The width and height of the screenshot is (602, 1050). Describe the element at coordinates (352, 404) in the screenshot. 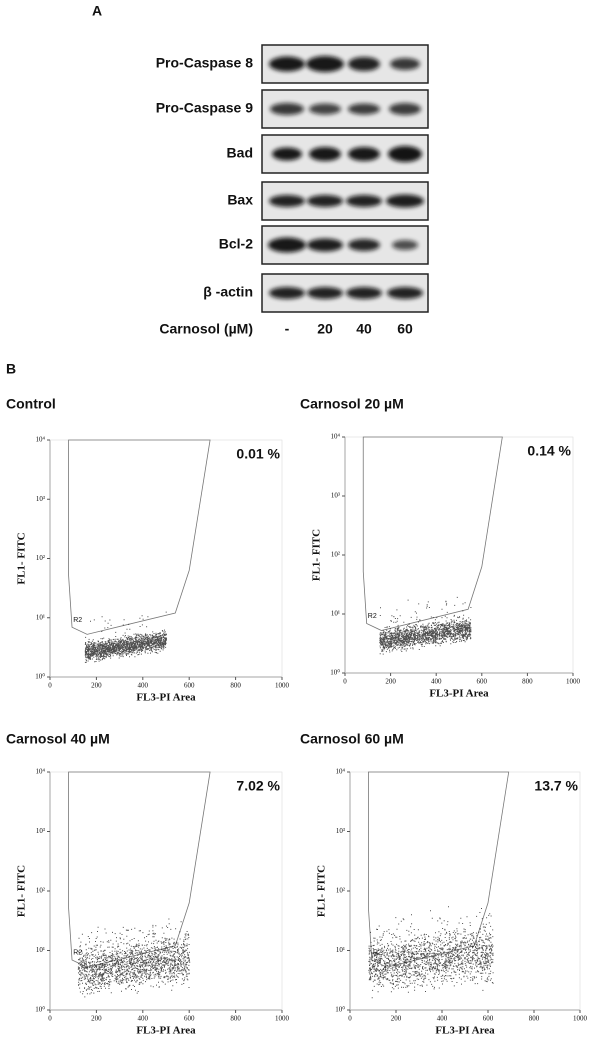

I see `plot-title: Carnosol 20 µM` at that location.